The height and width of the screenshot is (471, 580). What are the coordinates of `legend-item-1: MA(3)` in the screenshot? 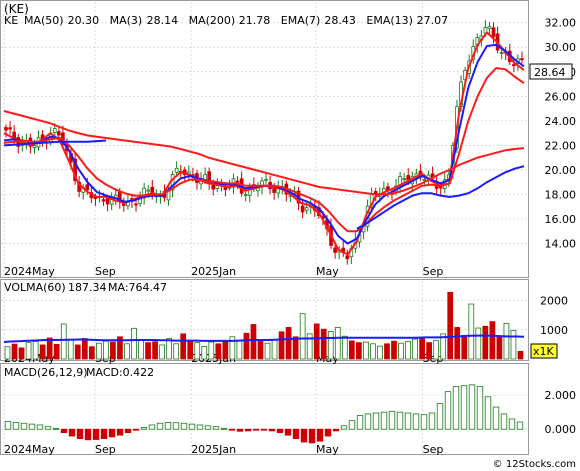 It's located at (126, 20).